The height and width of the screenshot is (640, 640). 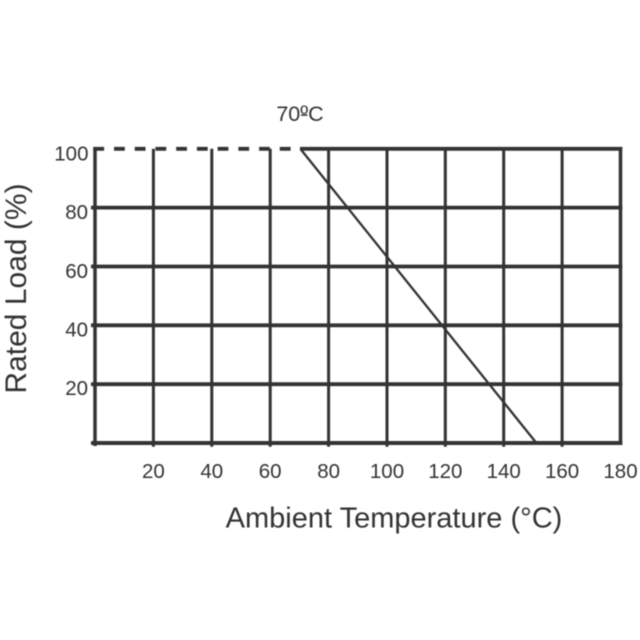 What do you see at coordinates (445, 471) in the screenshot?
I see `svg-text: 120` at bounding box center [445, 471].